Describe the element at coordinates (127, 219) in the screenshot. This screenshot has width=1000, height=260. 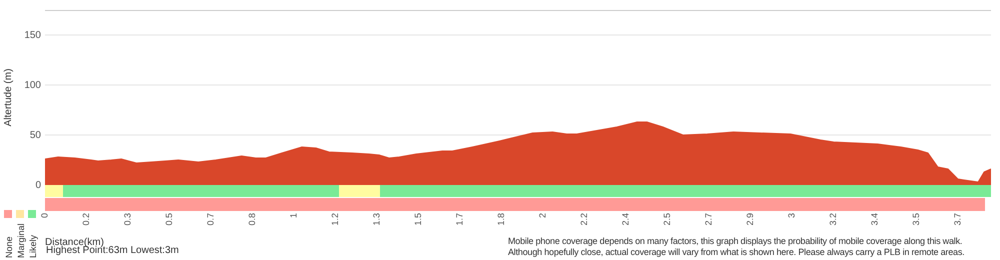
I see `x-tick-label: 0.3` at that location.